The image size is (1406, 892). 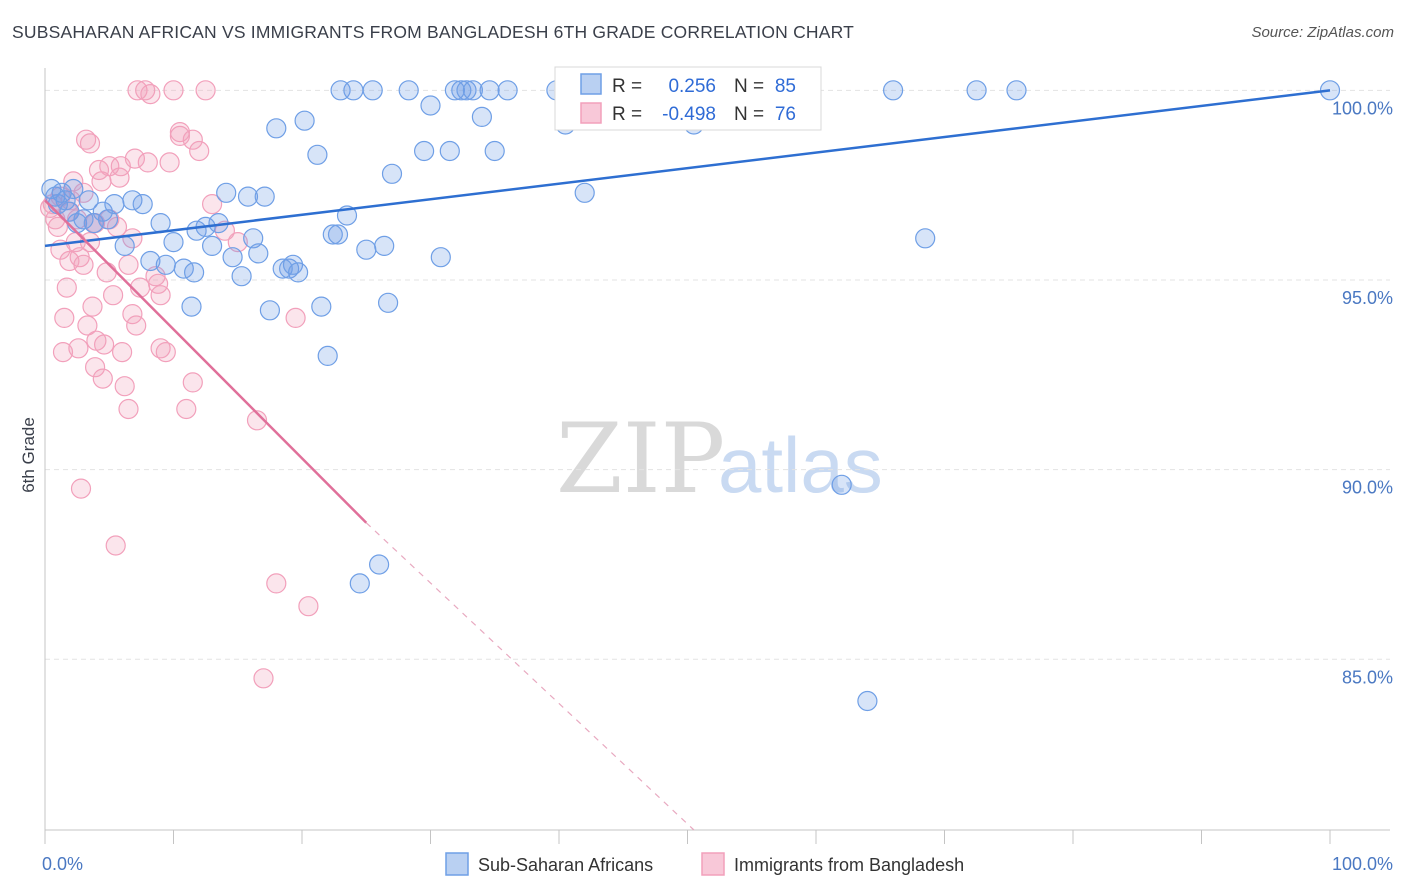 What do you see at coordinates (457, 864) in the screenshot?
I see `legend-swatch-subsaharan` at bounding box center [457, 864].